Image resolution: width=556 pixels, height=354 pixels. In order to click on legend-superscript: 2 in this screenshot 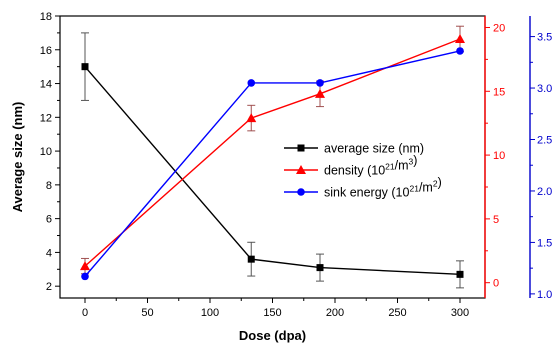, I will do `click(435, 184)`.